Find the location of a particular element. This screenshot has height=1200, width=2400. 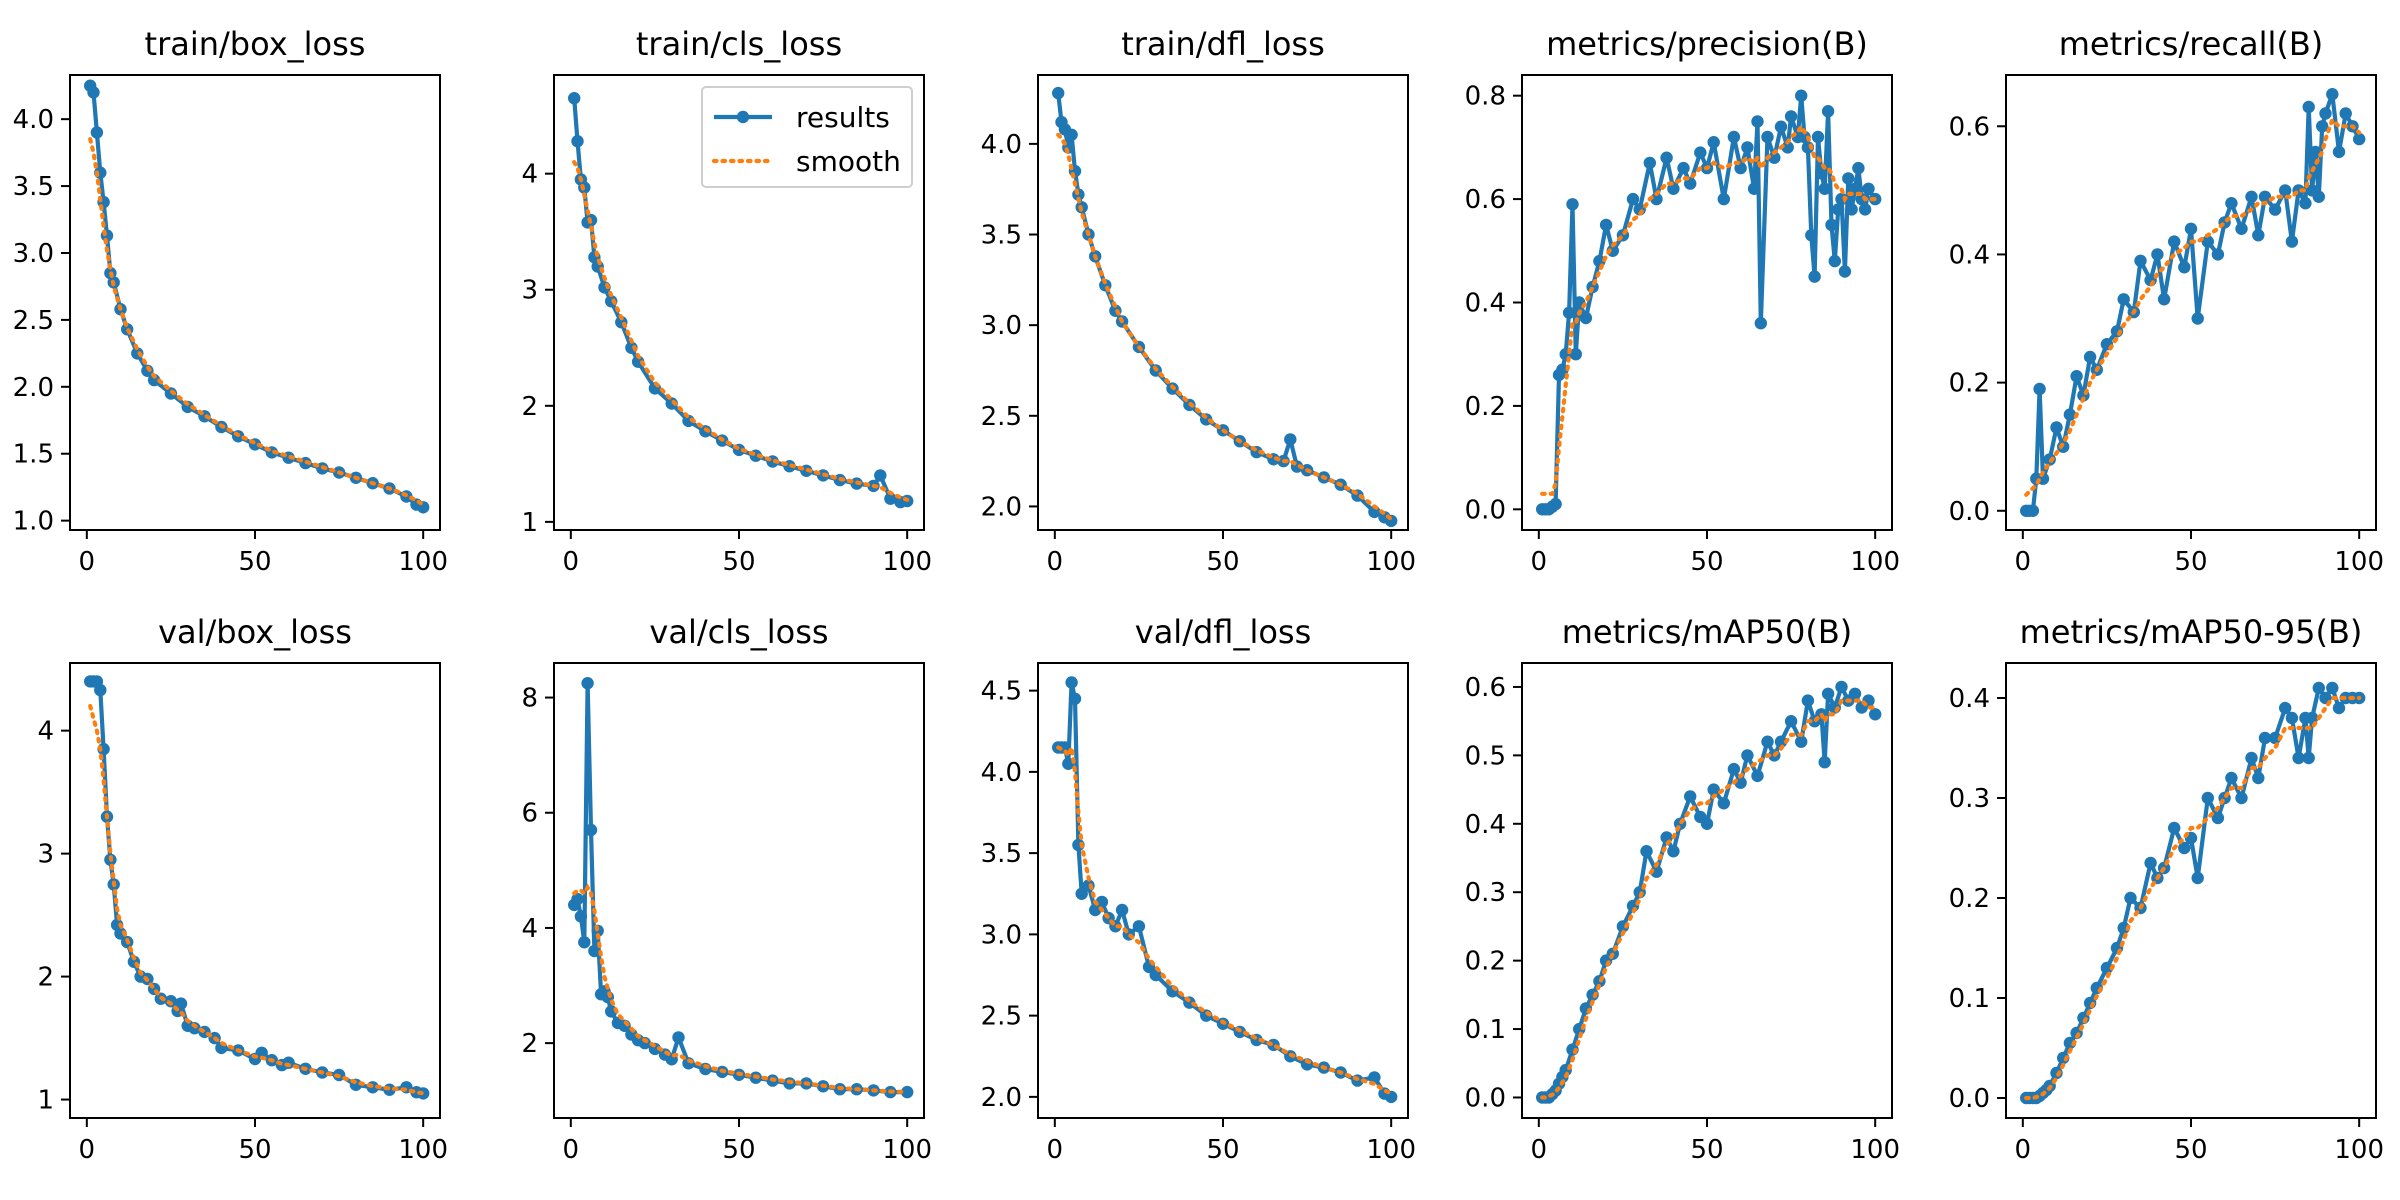

subplot-7: val/dfl_loss 0 50 100 2.0 2.5 3.0 3.5 4.0 4.5 is located at coordinates (1198, 889).